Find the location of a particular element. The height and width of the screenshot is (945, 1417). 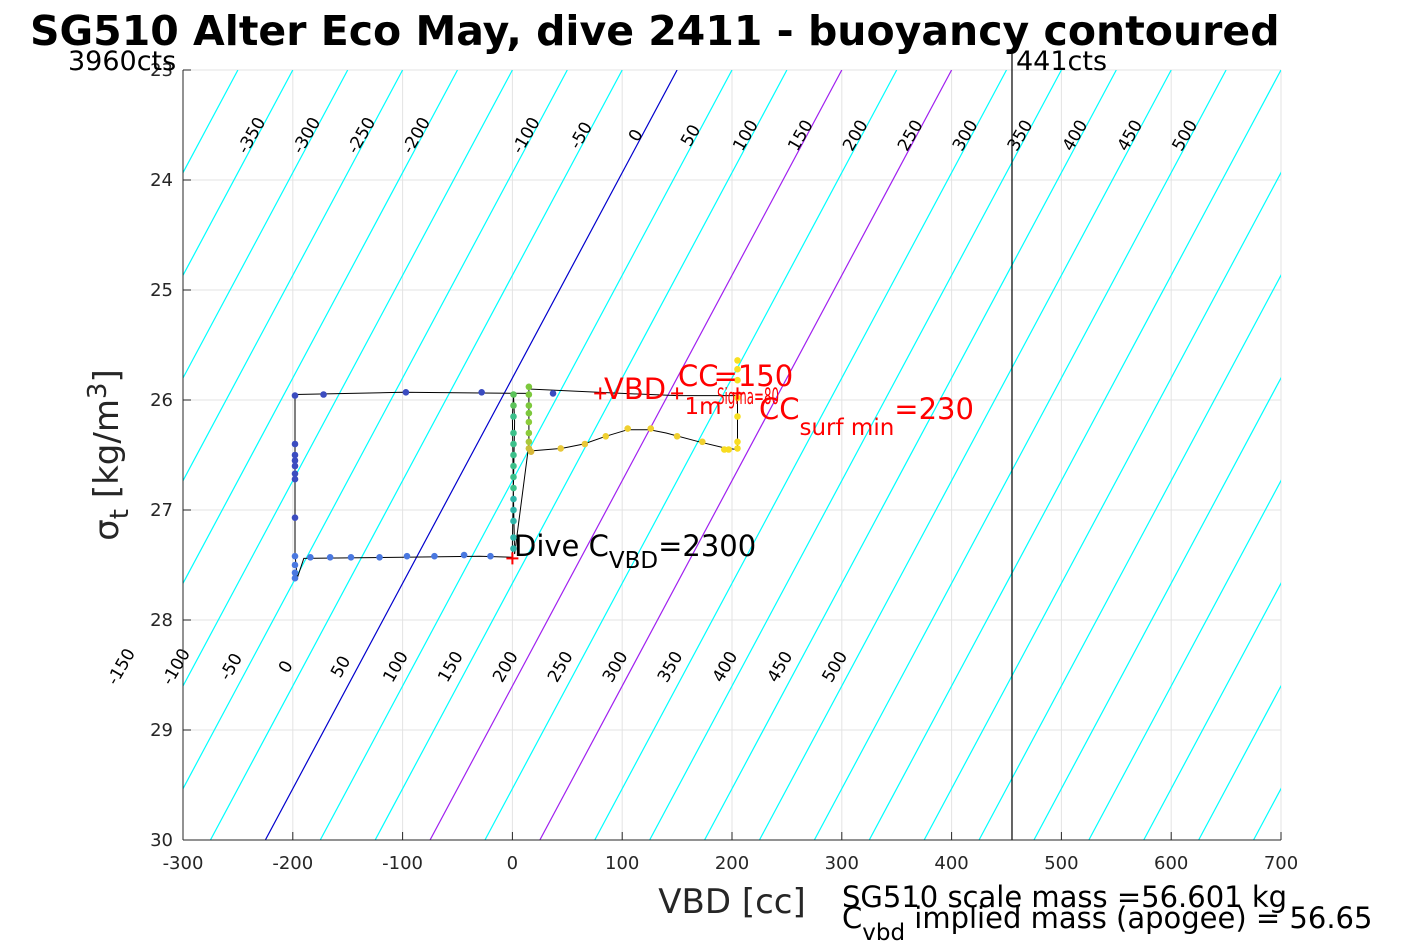

x-tick-label: 300 is located at coordinates (842, 863).